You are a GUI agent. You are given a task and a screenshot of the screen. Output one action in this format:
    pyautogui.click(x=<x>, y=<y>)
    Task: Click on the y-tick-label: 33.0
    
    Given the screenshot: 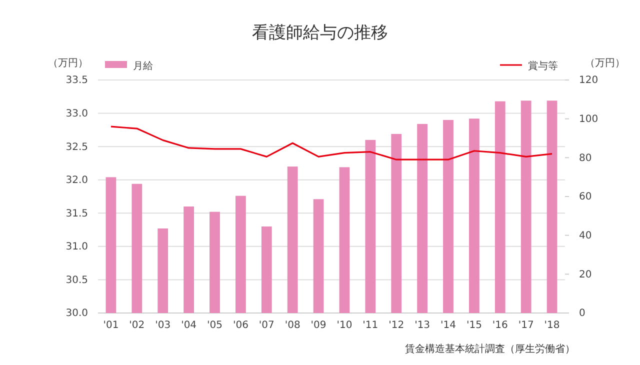 What is the action you would take?
    pyautogui.click(x=77, y=114)
    